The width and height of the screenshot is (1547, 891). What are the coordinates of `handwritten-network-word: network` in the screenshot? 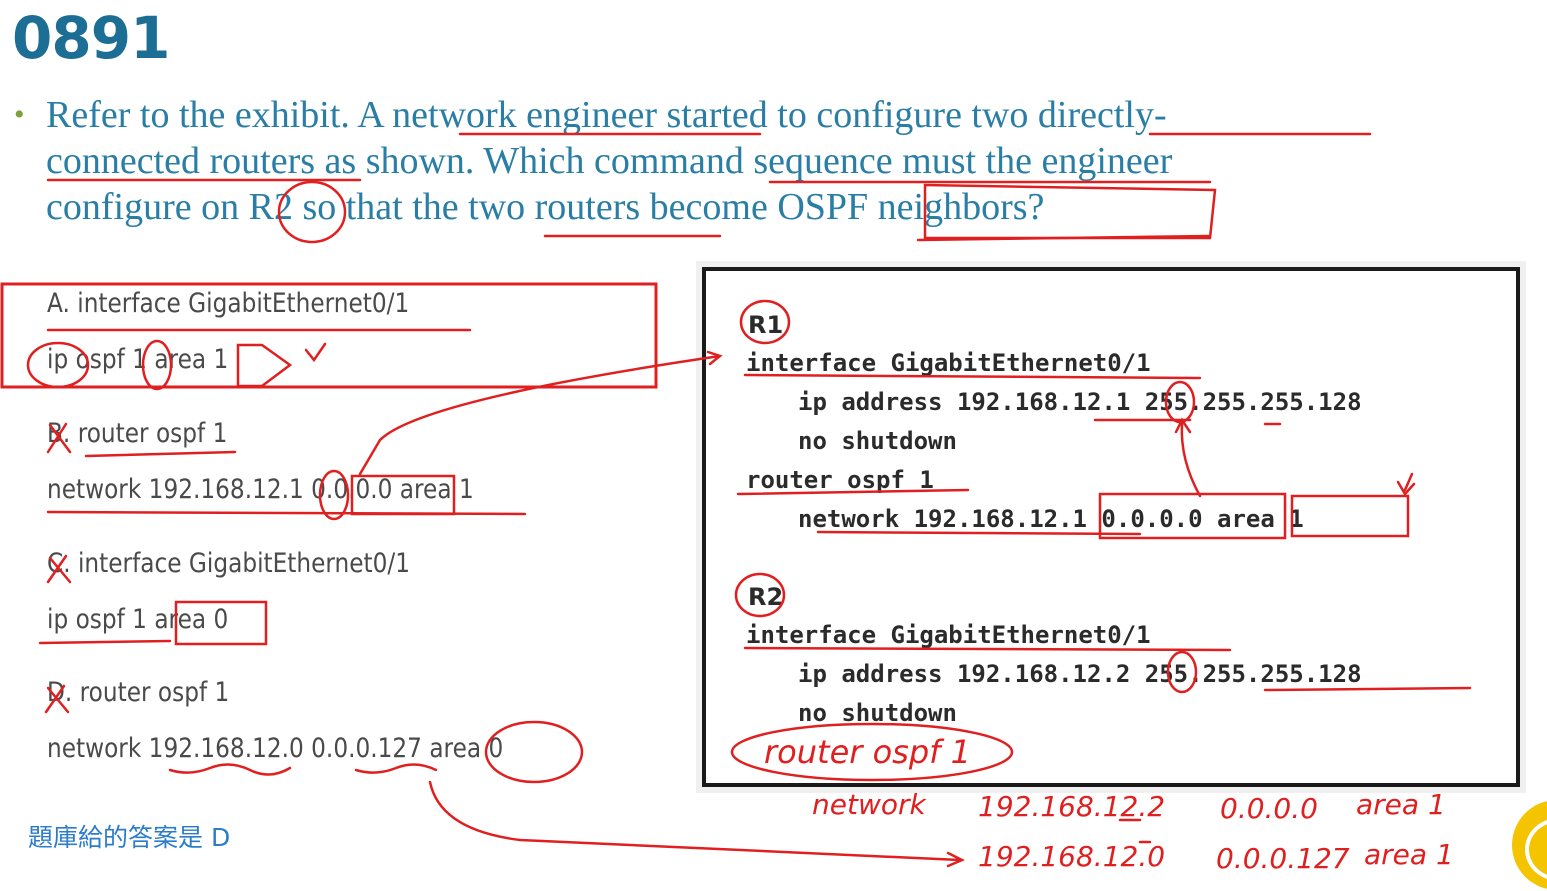 It's located at (869, 804).